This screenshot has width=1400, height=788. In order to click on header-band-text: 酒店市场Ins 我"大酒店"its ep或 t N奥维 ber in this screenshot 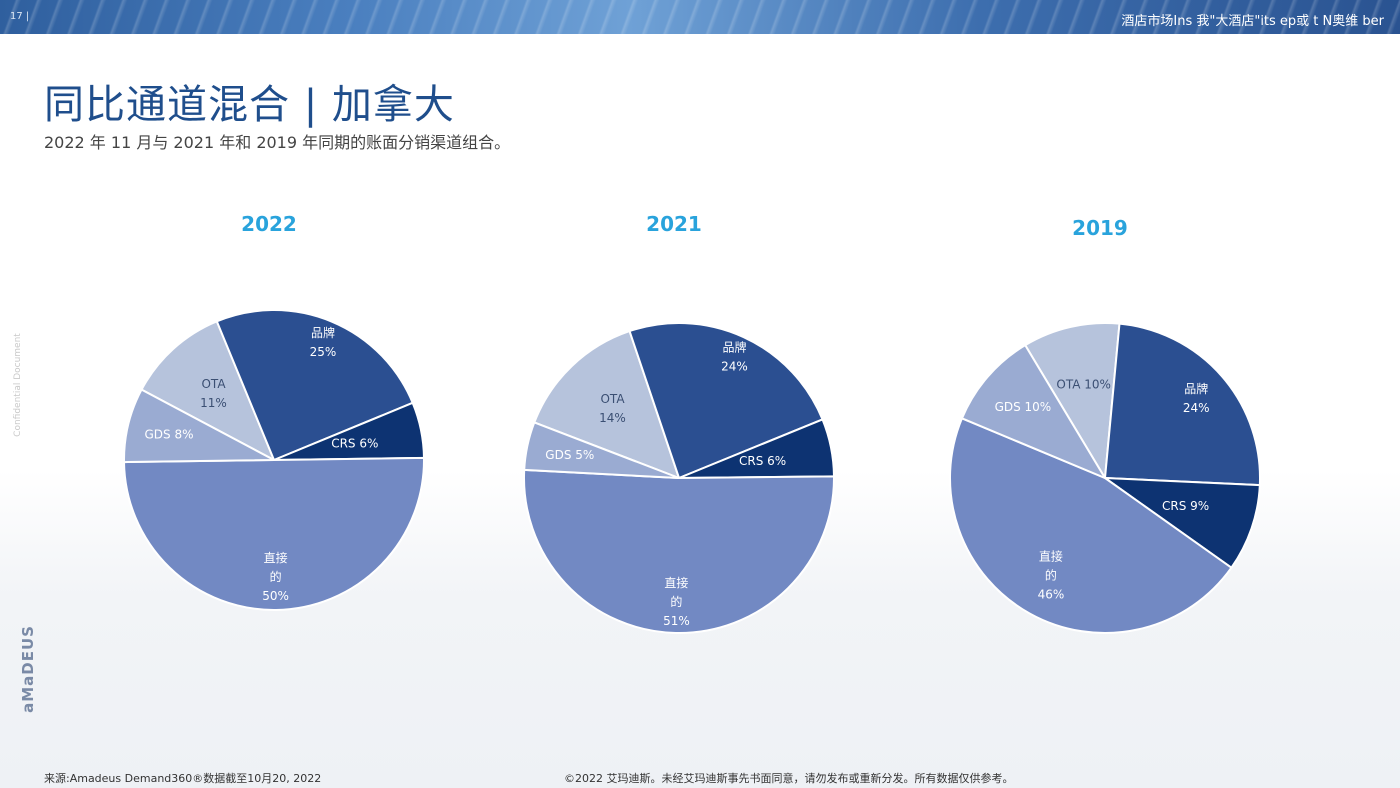, I will do `click(1252, 21)`.